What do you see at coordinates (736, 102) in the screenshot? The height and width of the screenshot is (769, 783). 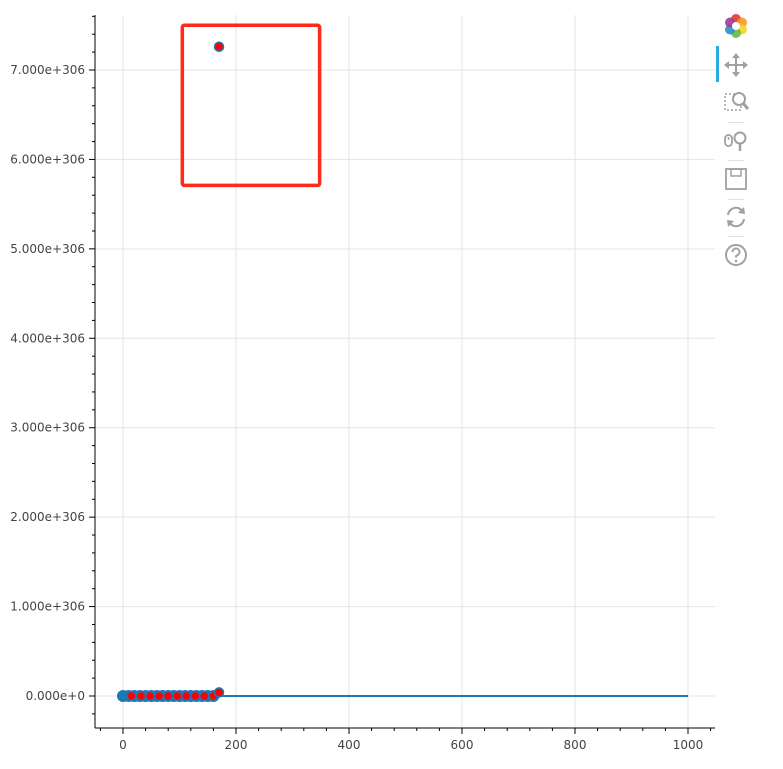 I see `box-zoom-tool-icon` at bounding box center [736, 102].